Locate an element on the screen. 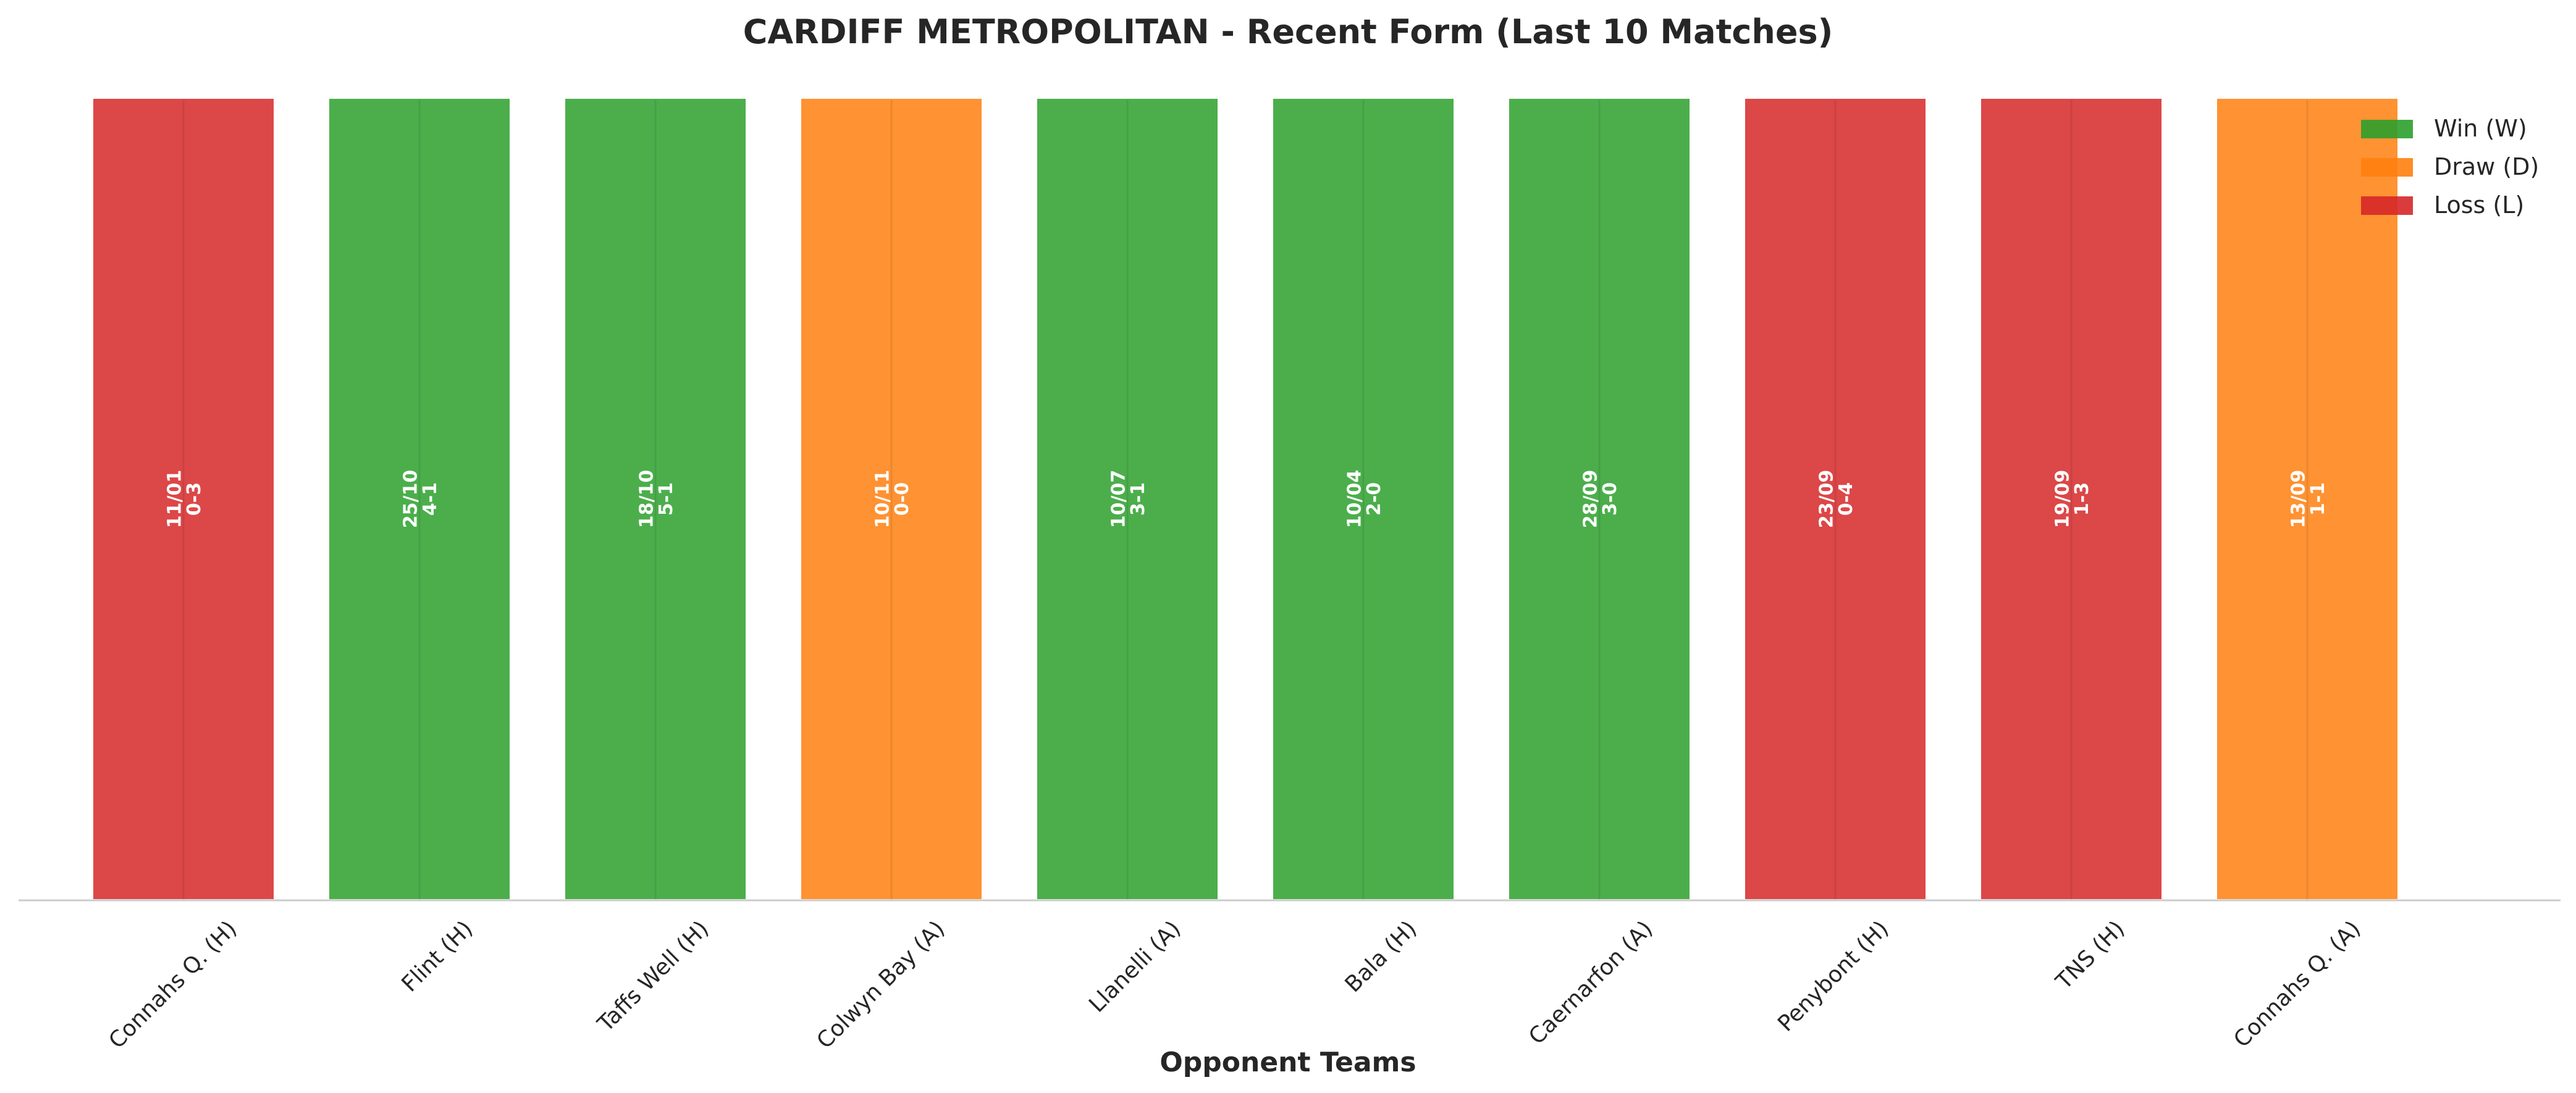 Image resolution: width=2576 pixels, height=1093 pixels. bar-data-label: 19/091-3 is located at coordinates (2073, 499).